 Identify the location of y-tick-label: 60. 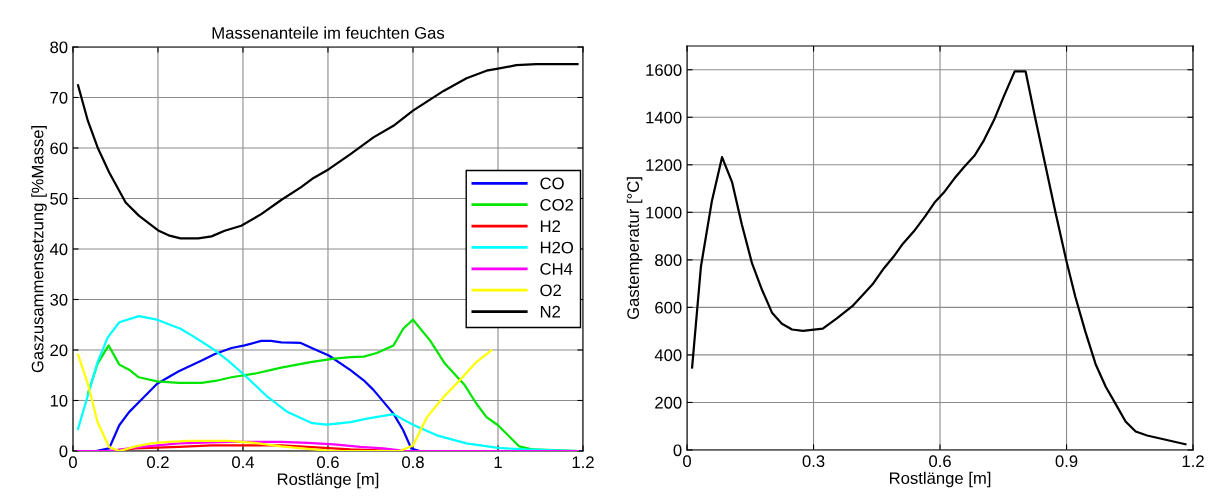
(59, 148).